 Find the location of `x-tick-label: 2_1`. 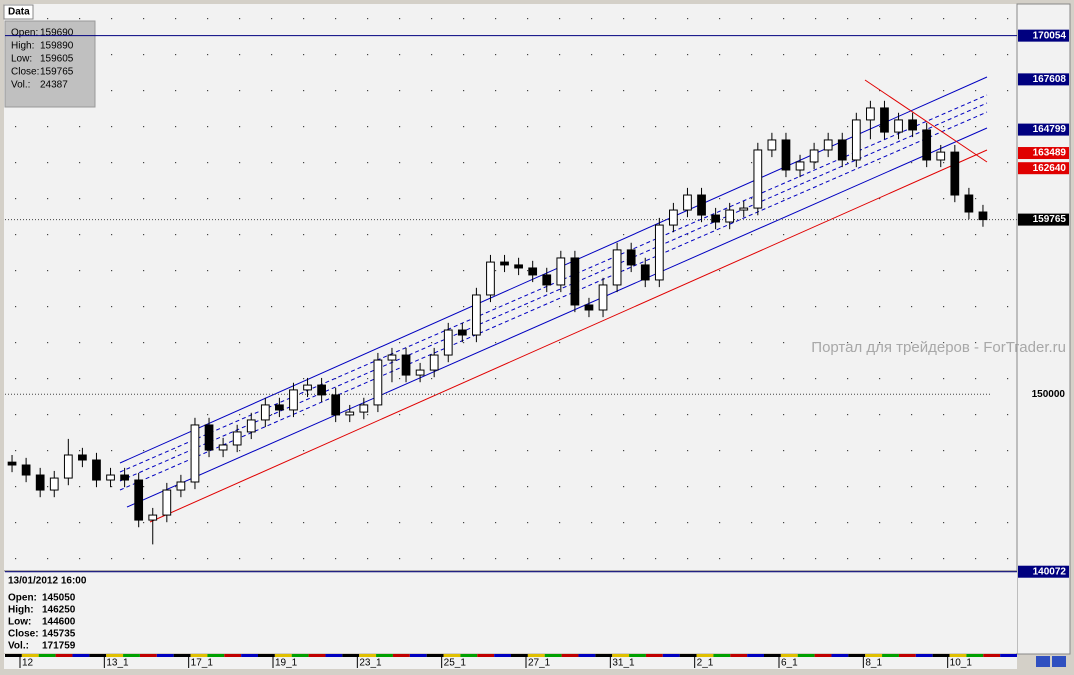

x-tick-label: 2_1 is located at coordinates (705, 663).